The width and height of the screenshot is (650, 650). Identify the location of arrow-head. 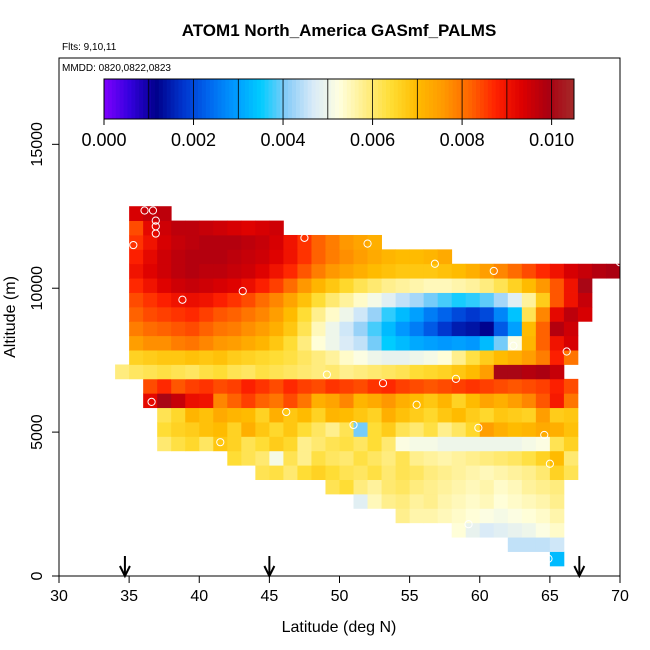
(269, 572).